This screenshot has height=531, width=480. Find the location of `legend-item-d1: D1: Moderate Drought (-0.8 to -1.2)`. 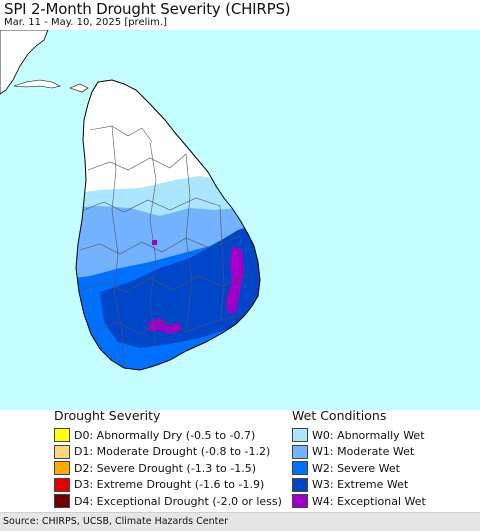

legend-item-d1: D1: Moderate Drought (-0.8 to -1.2) is located at coordinates (168, 452).